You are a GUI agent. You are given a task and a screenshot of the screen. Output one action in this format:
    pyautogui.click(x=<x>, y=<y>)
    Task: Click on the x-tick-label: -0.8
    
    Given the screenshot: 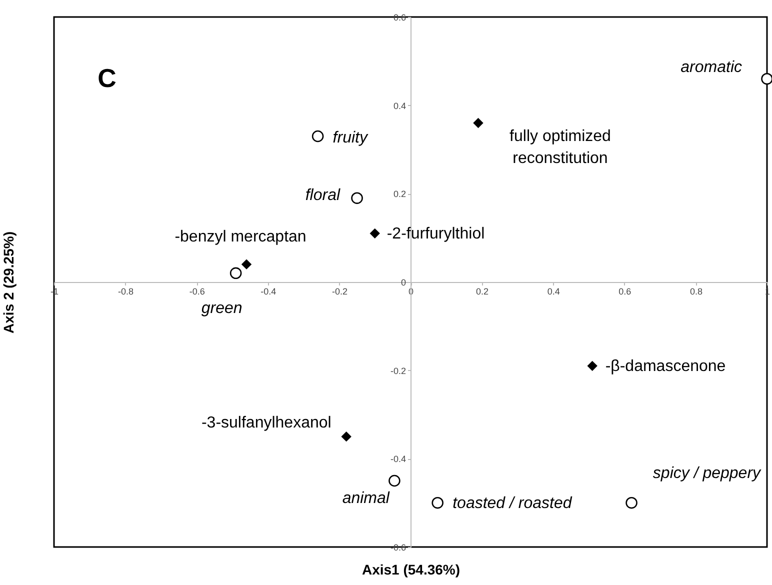 What is the action you would take?
    pyautogui.click(x=126, y=291)
    